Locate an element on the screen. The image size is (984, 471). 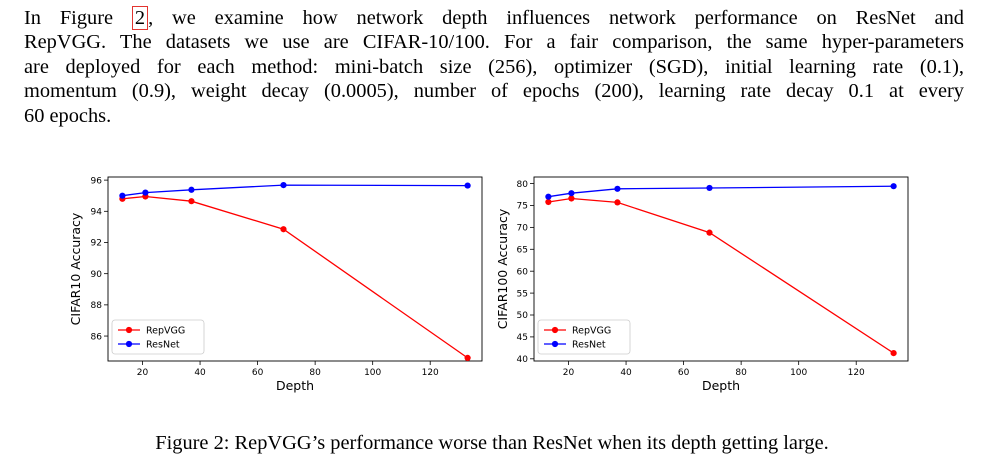
y-tick-label: 86 is located at coordinates (97, 337).